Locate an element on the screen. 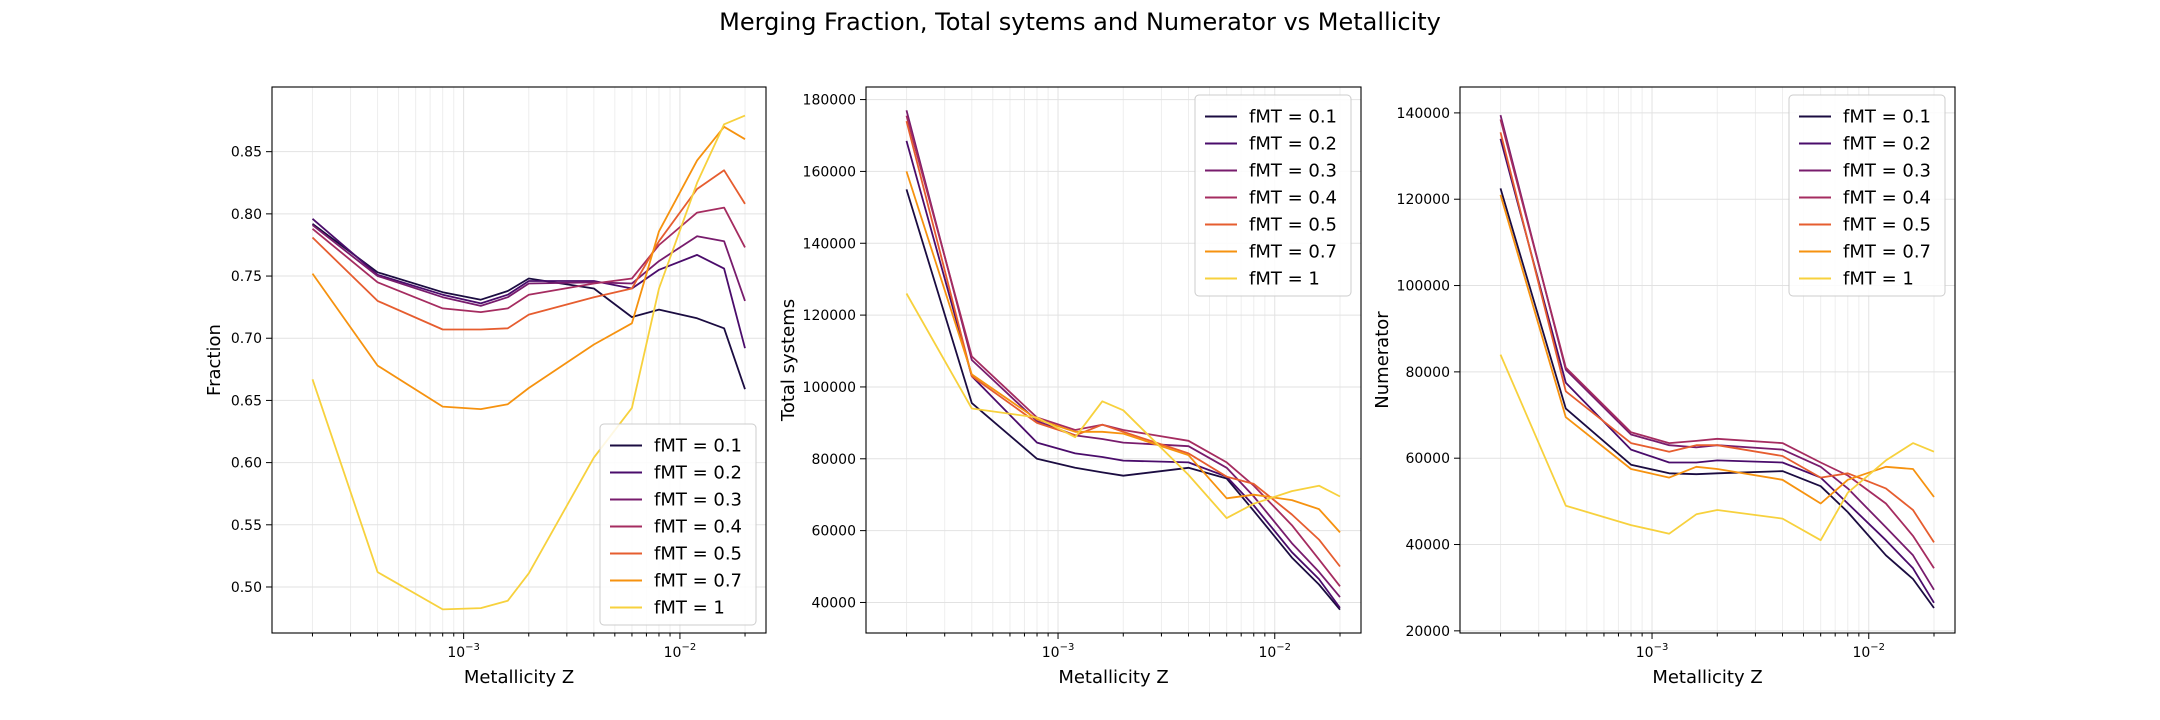  y-tick-label: 0.65 is located at coordinates (246, 401).